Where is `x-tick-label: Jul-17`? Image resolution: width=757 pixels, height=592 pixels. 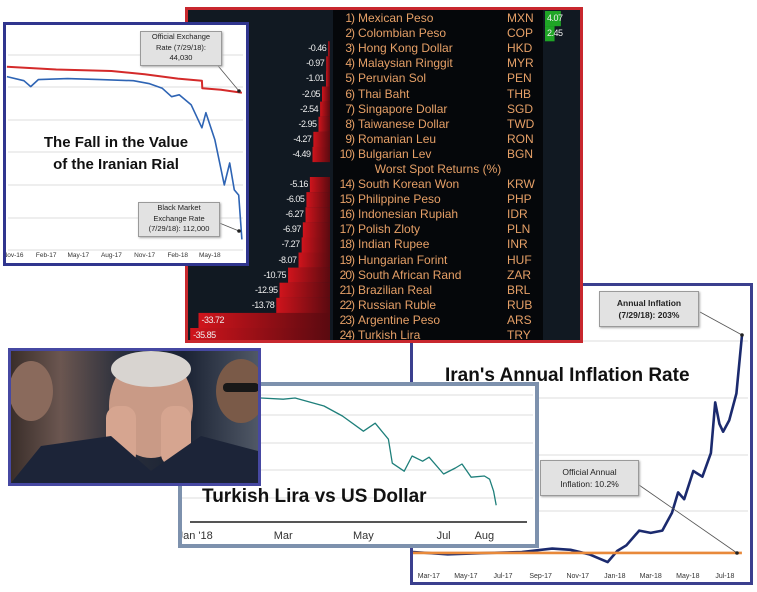 x-tick-label: Jul-17 is located at coordinates (502, 576).